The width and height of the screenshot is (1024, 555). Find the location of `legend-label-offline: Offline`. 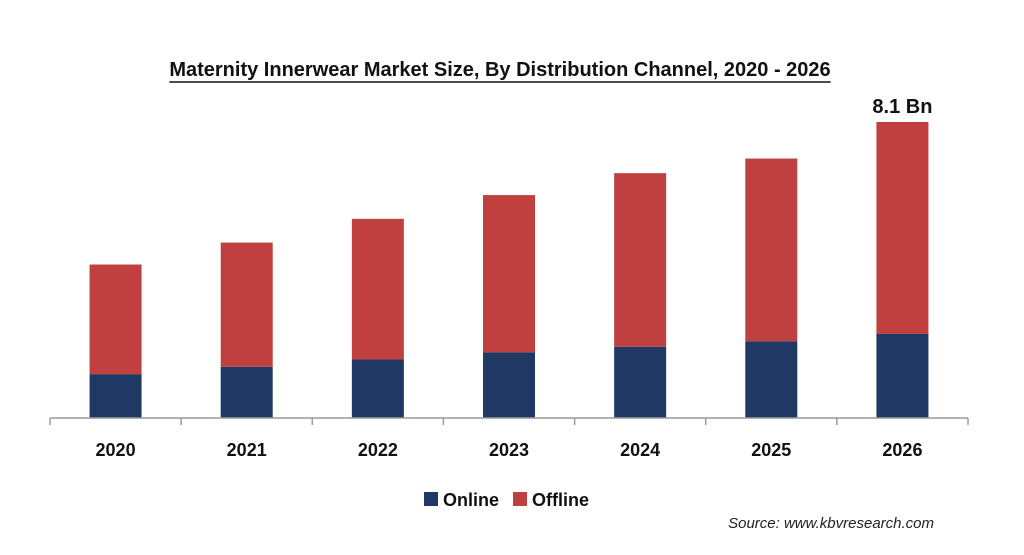

legend-label-offline: Offline is located at coordinates (560, 500).